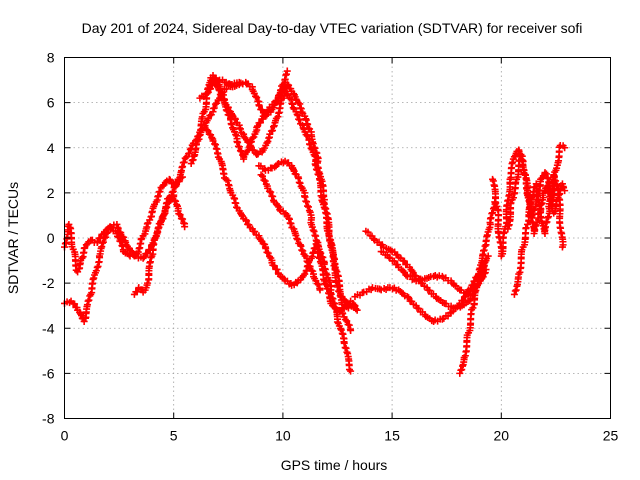  What do you see at coordinates (159, 244) in the screenshot?
I see `series-track-c` at bounding box center [159, 244].